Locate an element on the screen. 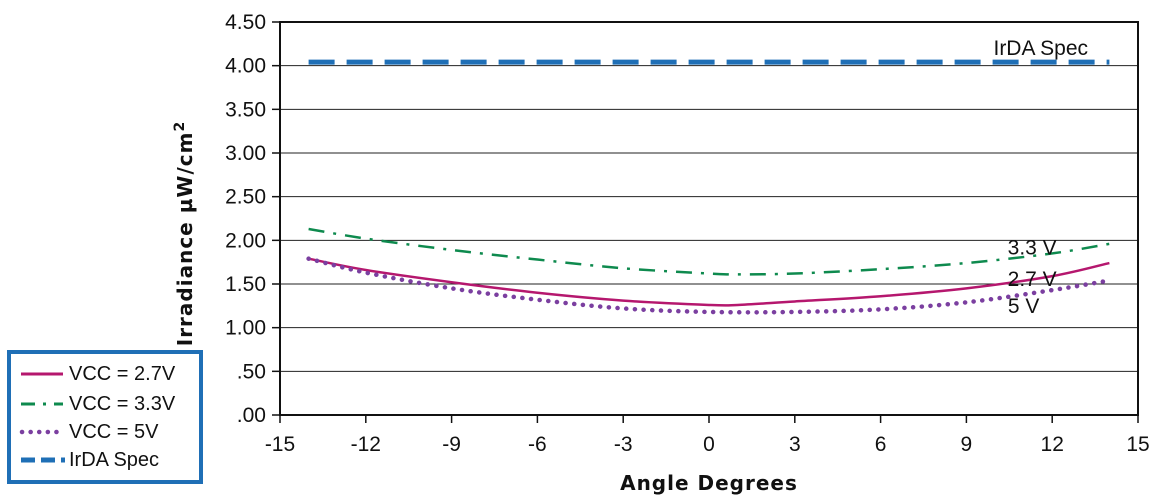  y-tick-label: 4.00 is located at coordinates (245, 66).